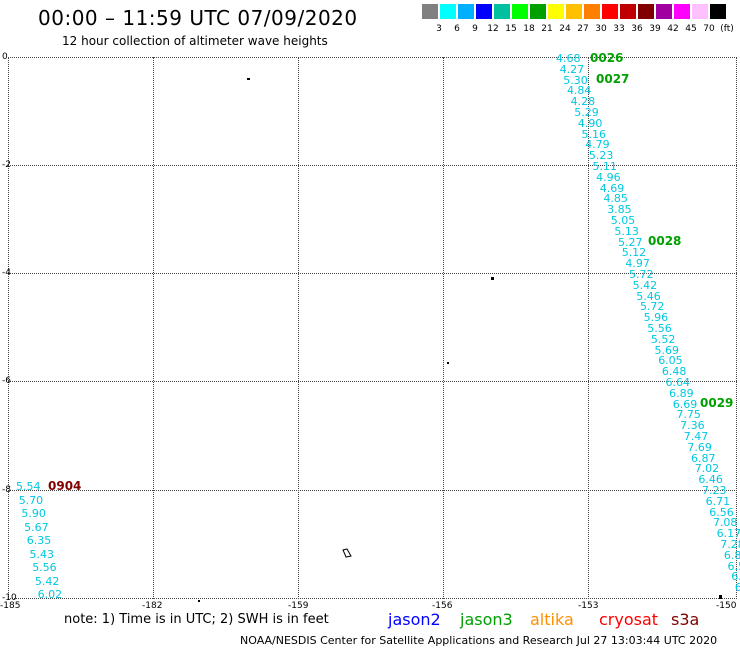 This screenshot has width=740, height=650. What do you see at coordinates (728, 534) in the screenshot?
I see `swh-value: 6.17` at bounding box center [728, 534].